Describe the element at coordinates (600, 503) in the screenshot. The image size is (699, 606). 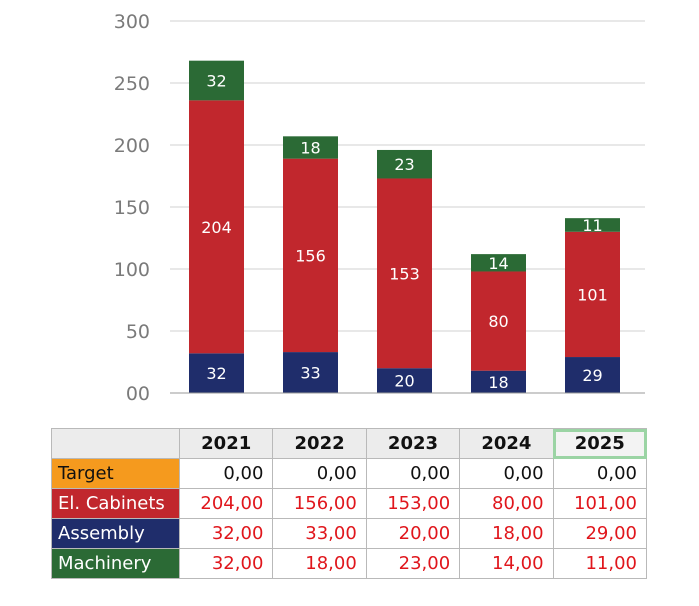
I see `table-cell: 101,00` at that location.